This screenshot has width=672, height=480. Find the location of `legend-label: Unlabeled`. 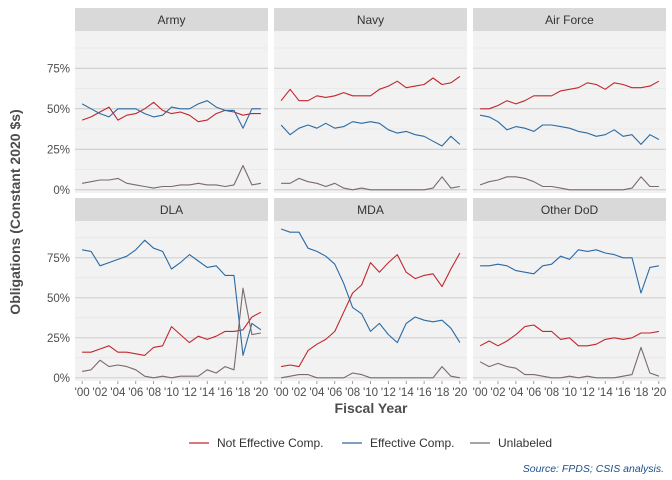

legend-label: Unlabeled is located at coordinates (525, 443).